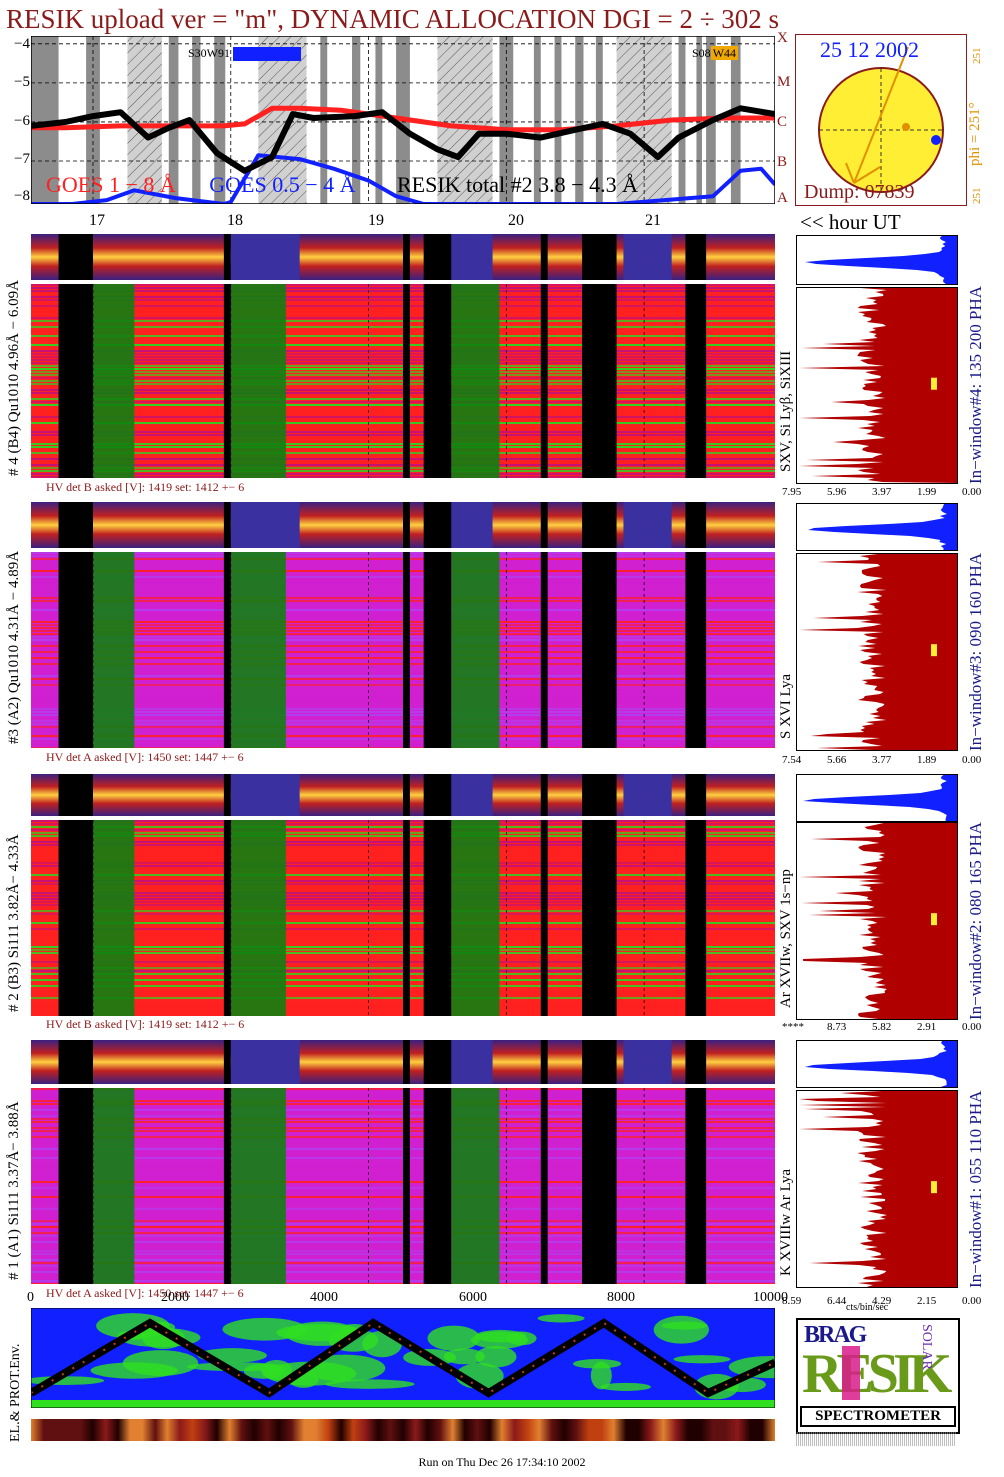 Image resolution: width=1004 pixels, height=1477 pixels. What do you see at coordinates (786, 938) in the screenshot?
I see `channel-2-lines-label: Ar XVIIw, SXV 1s−np` at bounding box center [786, 938].